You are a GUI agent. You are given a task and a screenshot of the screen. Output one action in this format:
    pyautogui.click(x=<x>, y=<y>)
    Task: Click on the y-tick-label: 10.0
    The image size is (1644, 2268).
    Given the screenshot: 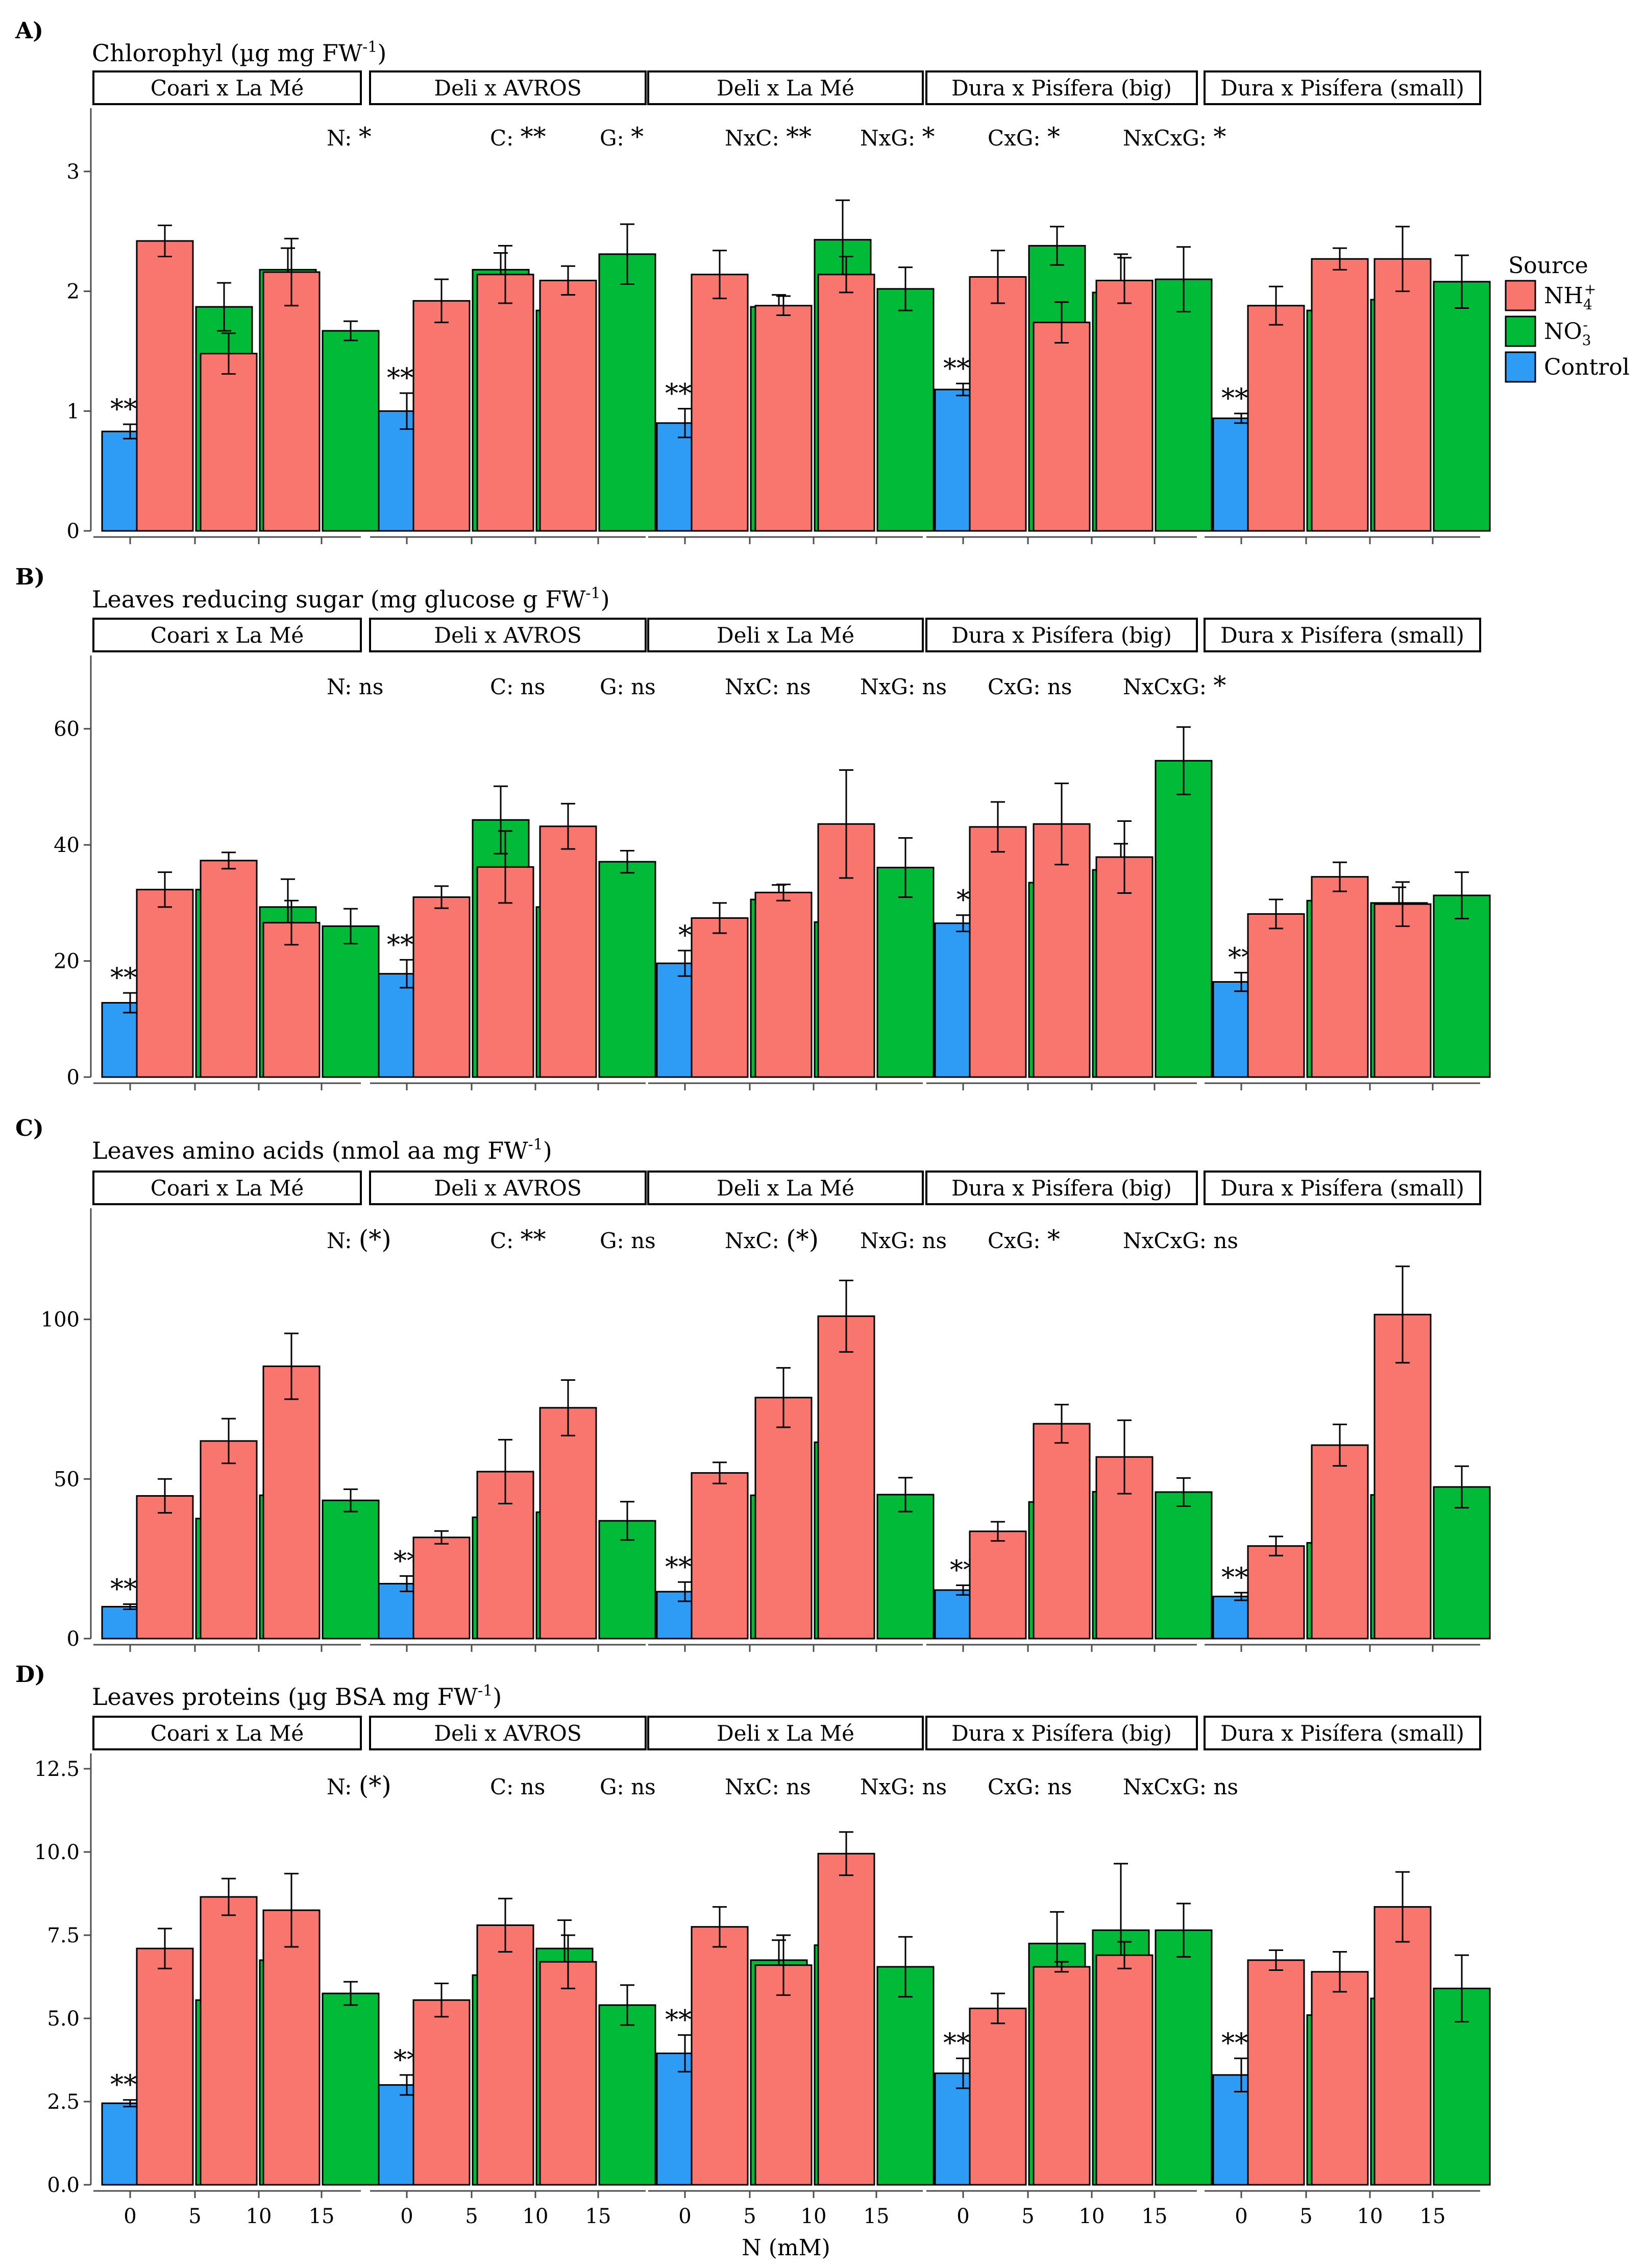 What is the action you would take?
    pyautogui.click(x=57, y=1853)
    